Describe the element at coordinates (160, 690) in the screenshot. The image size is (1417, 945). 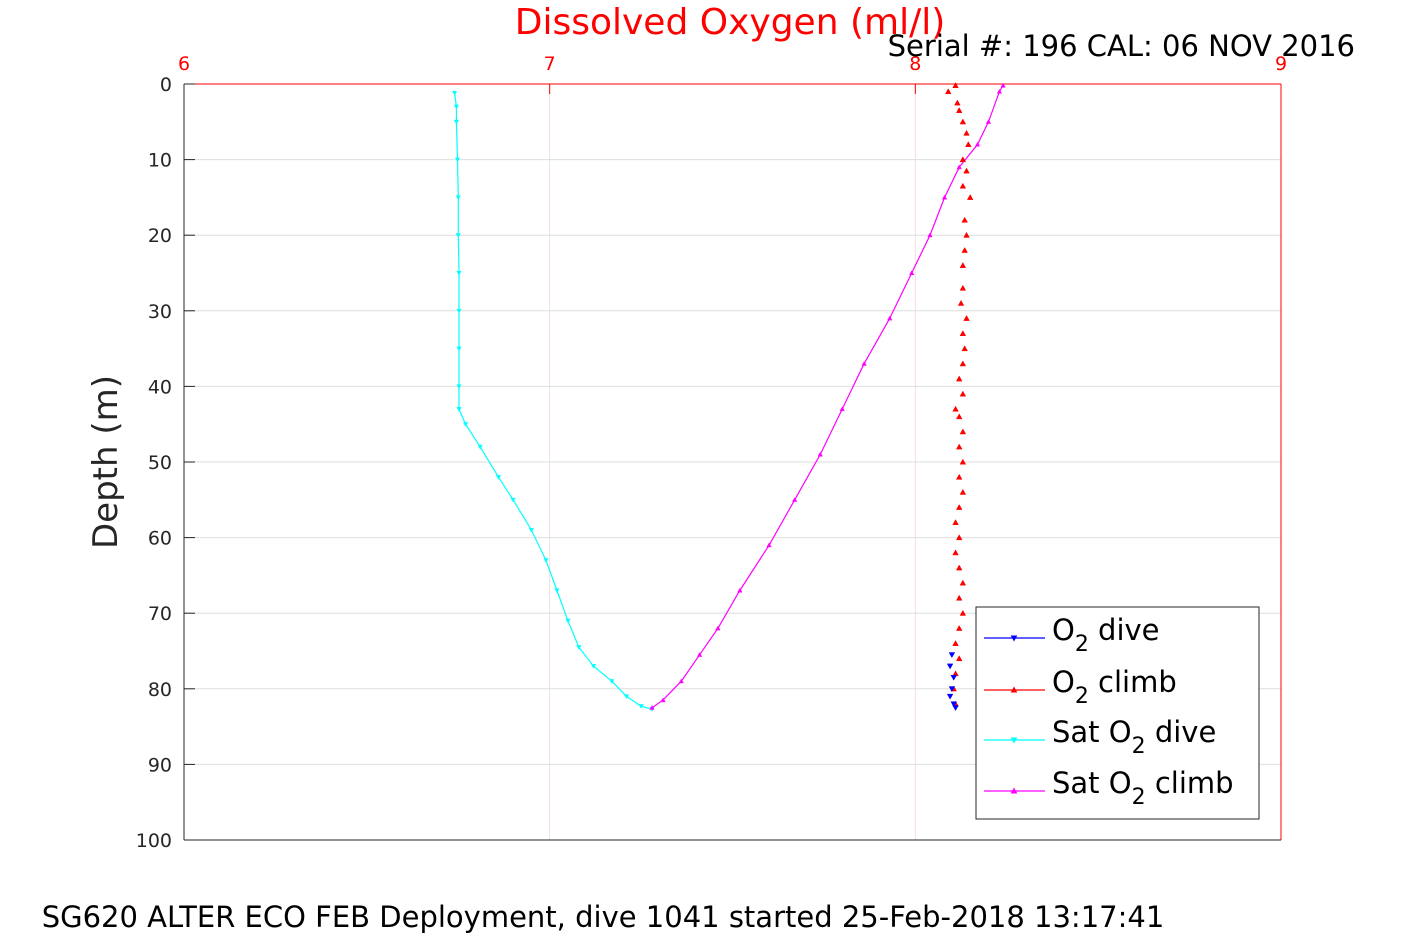
I see `y-tick-label: 80` at that location.